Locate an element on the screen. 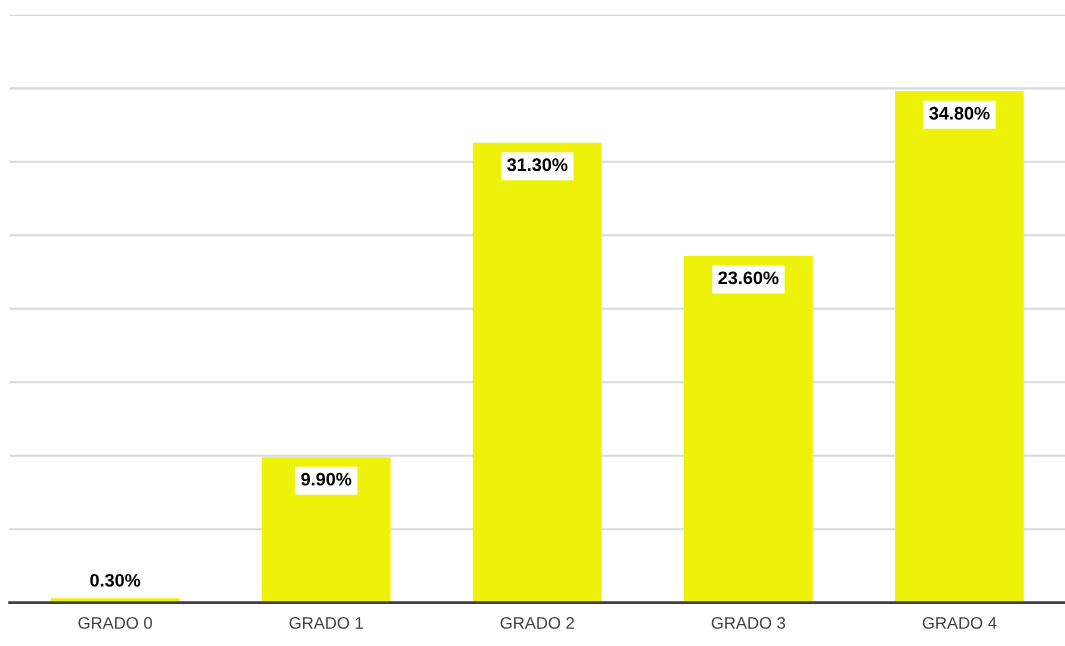  data-label: 23.60% is located at coordinates (748, 278).